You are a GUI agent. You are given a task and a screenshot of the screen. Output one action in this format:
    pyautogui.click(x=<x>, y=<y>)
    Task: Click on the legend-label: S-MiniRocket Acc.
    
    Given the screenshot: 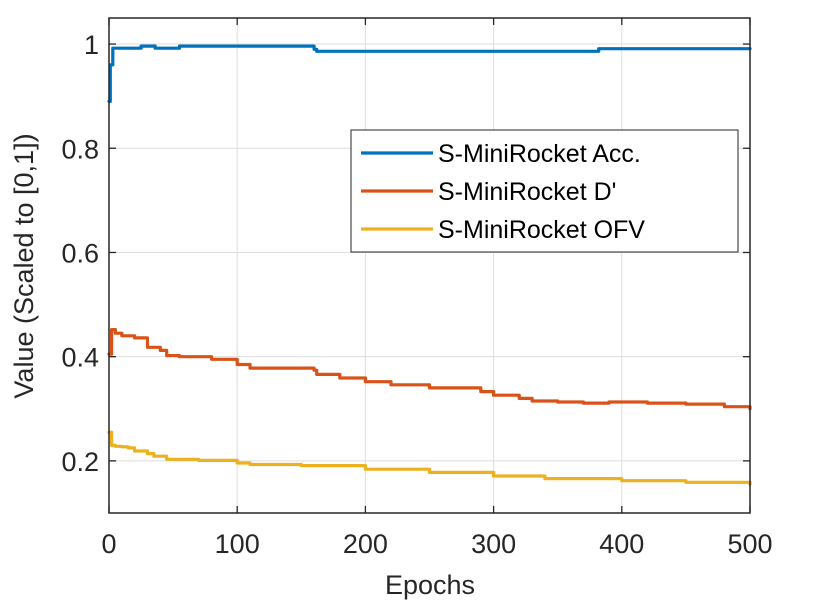 What is the action you would take?
    pyautogui.click(x=539, y=154)
    